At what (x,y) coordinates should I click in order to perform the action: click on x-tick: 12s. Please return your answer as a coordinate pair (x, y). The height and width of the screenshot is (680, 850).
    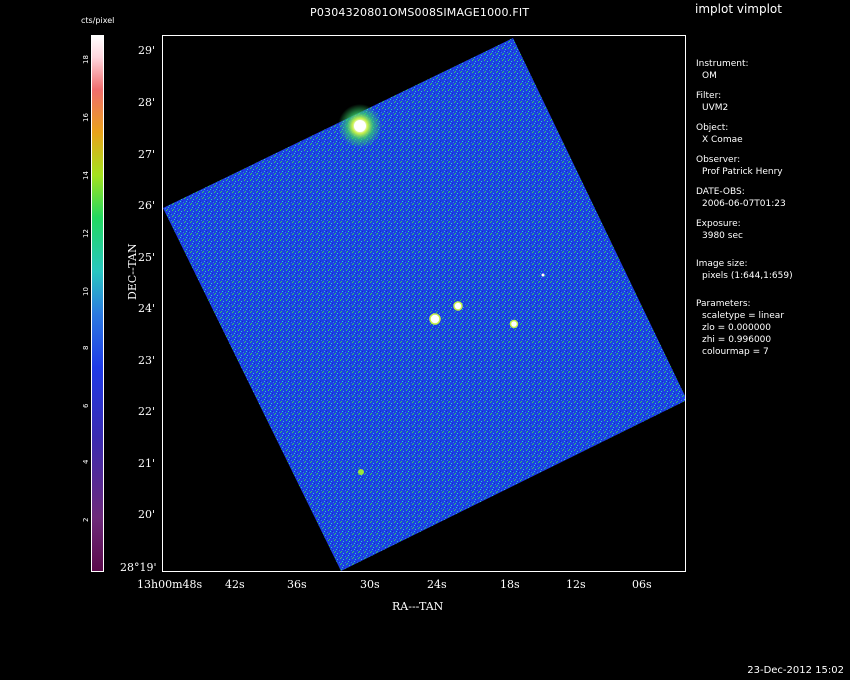
    Looking at the image, I should click on (576, 584).